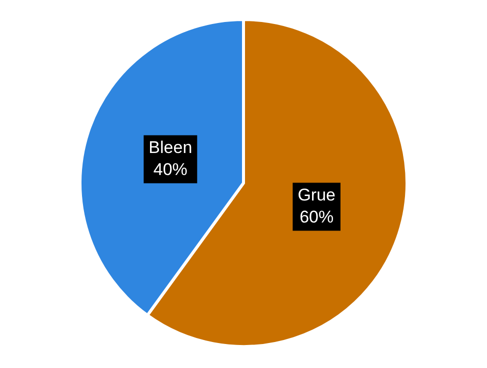 This screenshot has width=487, height=368. Describe the element at coordinates (170, 147) in the screenshot. I see `slice-label: Bleen` at that location.